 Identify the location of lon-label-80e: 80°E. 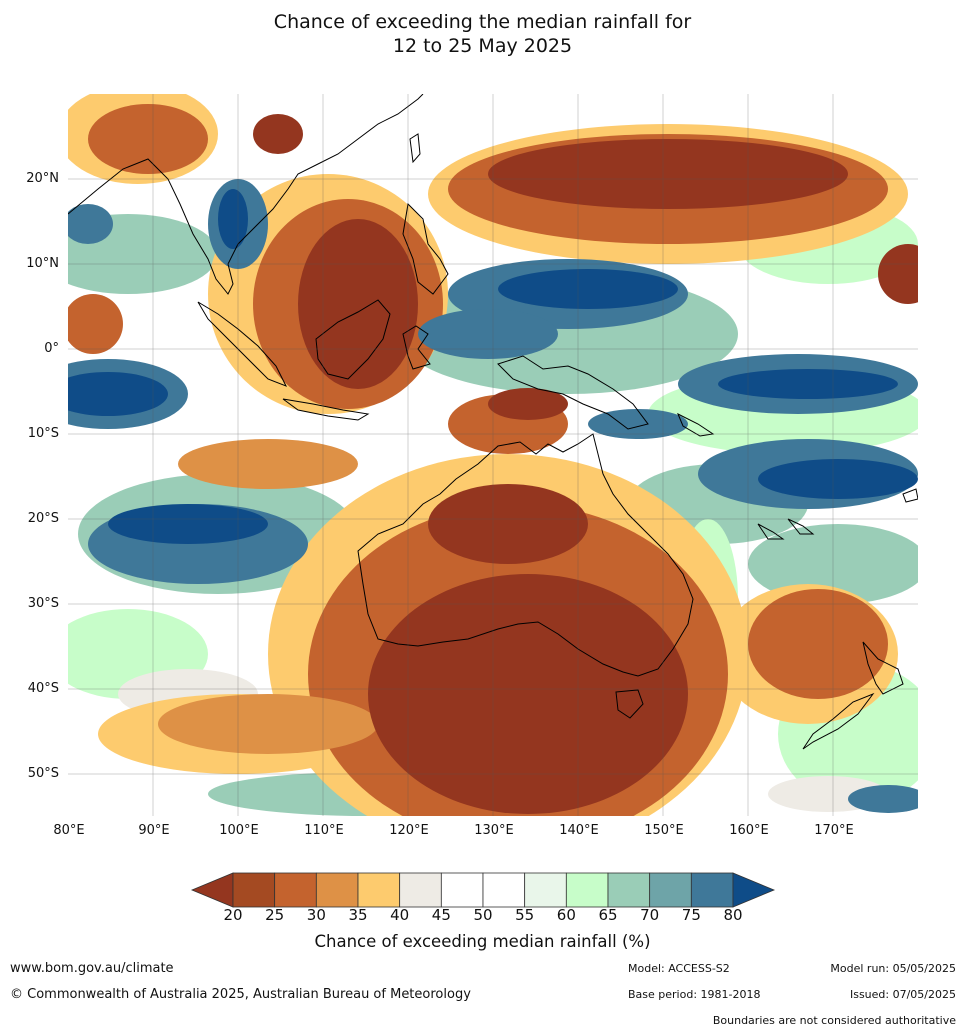
(69, 830).